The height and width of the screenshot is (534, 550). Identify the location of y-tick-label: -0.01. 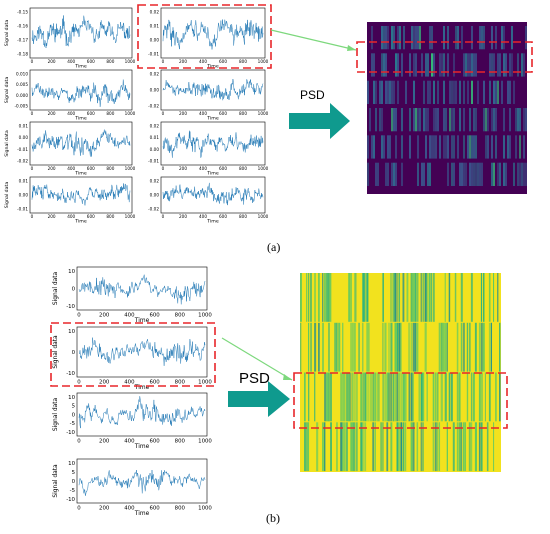
(153, 53).